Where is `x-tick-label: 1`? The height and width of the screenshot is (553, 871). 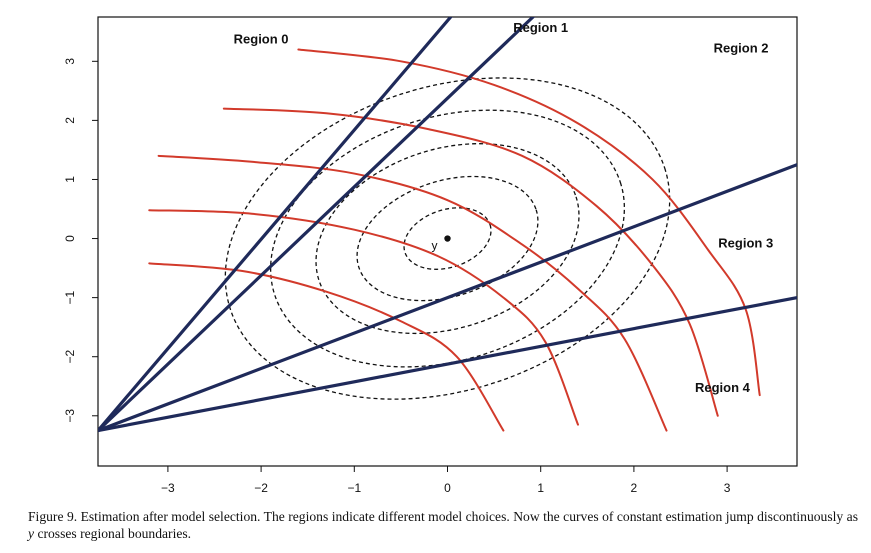 x-tick-label: 1 is located at coordinates (540, 488).